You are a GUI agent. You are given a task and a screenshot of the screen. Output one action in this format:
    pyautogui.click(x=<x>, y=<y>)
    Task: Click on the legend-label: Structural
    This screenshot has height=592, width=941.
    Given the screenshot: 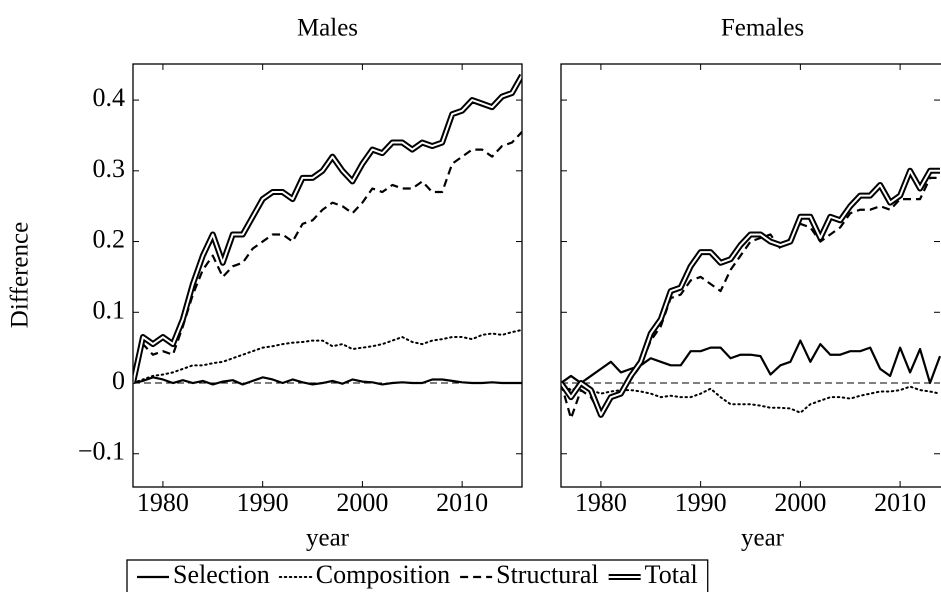 What is the action you would take?
    pyautogui.click(x=547, y=574)
    